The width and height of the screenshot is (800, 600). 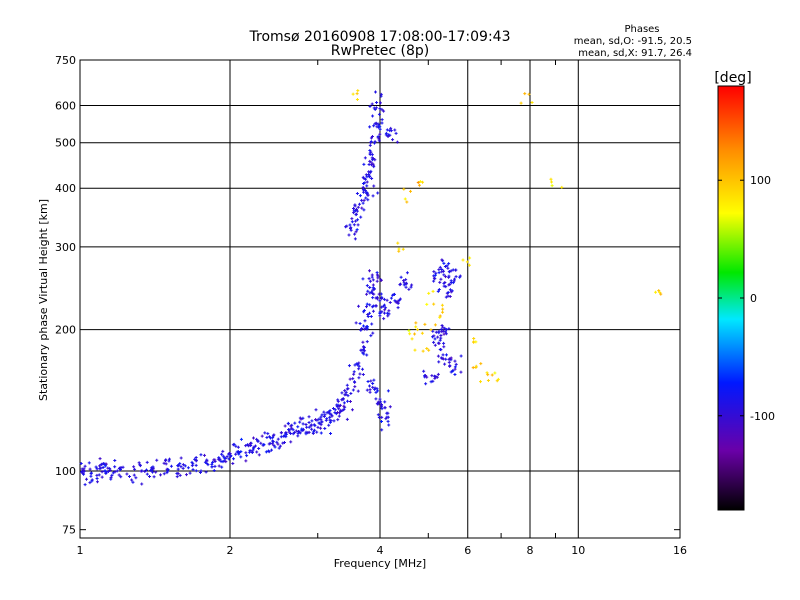 I want to click on x-tick-label: 16, so click(x=680, y=550).